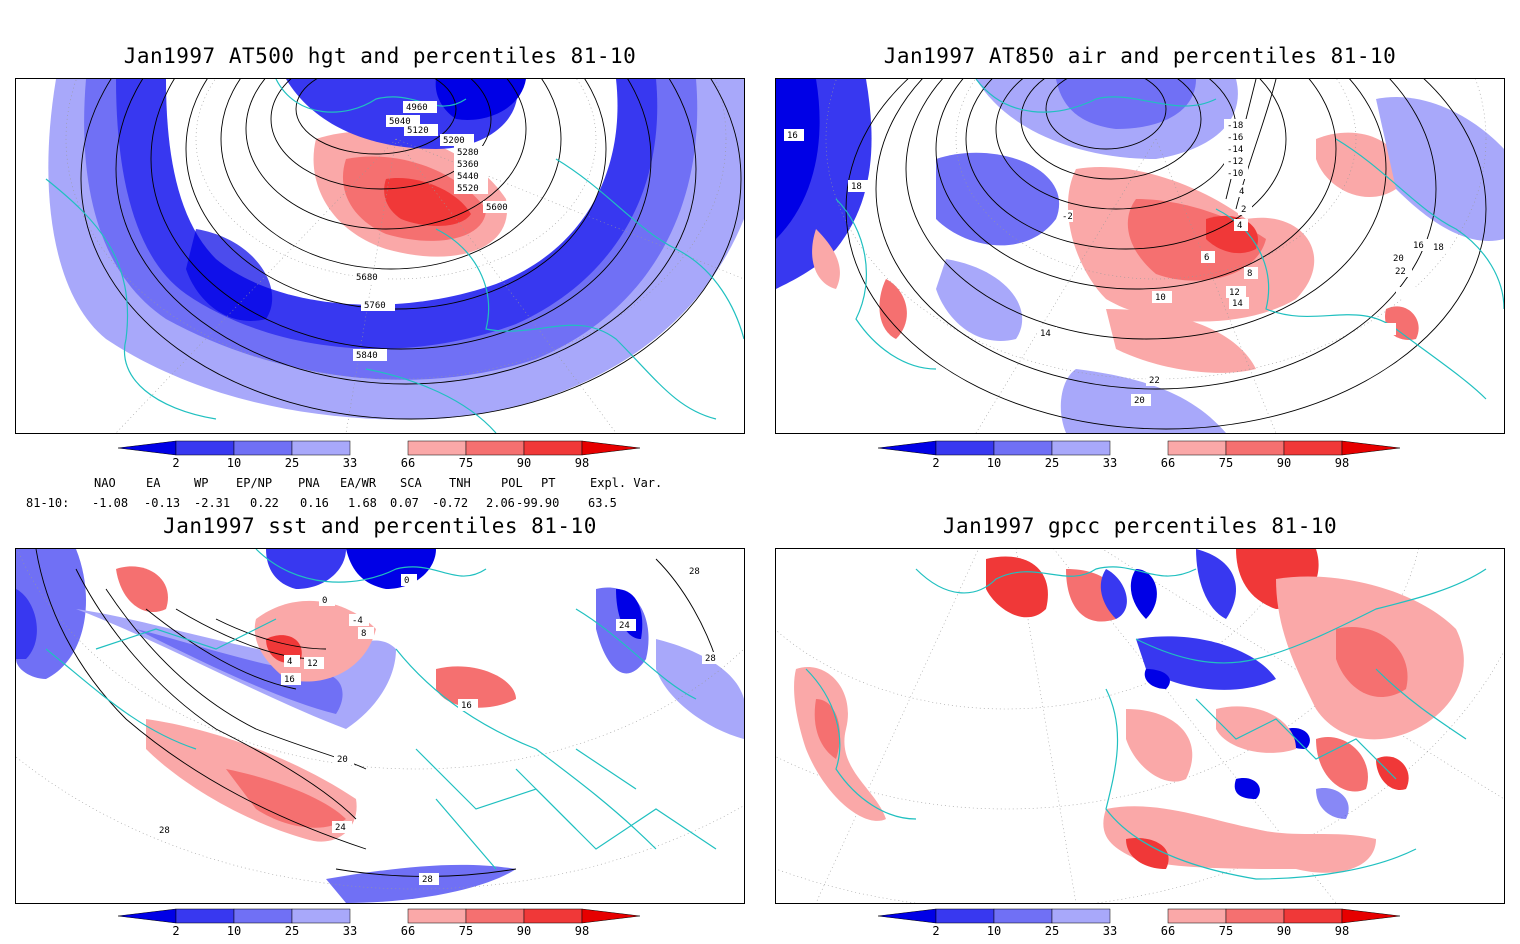  I want to click on index-header: EA/WR, so click(358, 483).